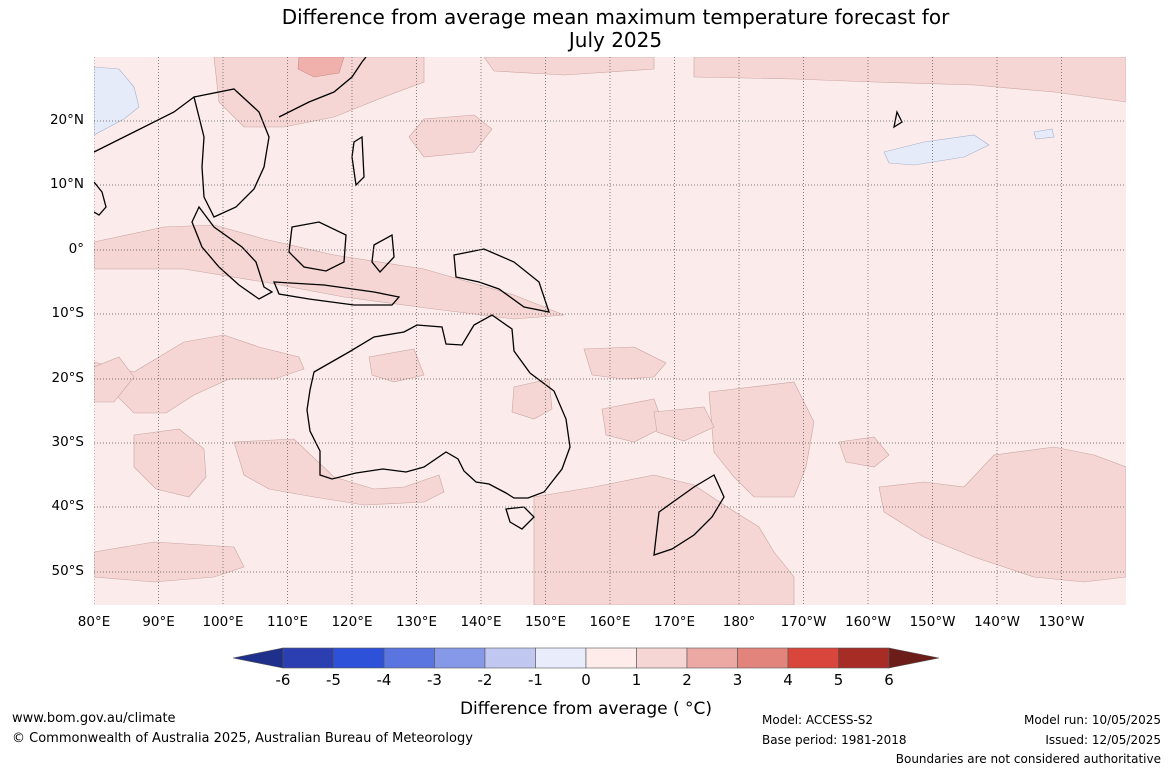  What do you see at coordinates (818, 720) in the screenshot?
I see `footer-model: Model: ACCESS-S2` at bounding box center [818, 720].